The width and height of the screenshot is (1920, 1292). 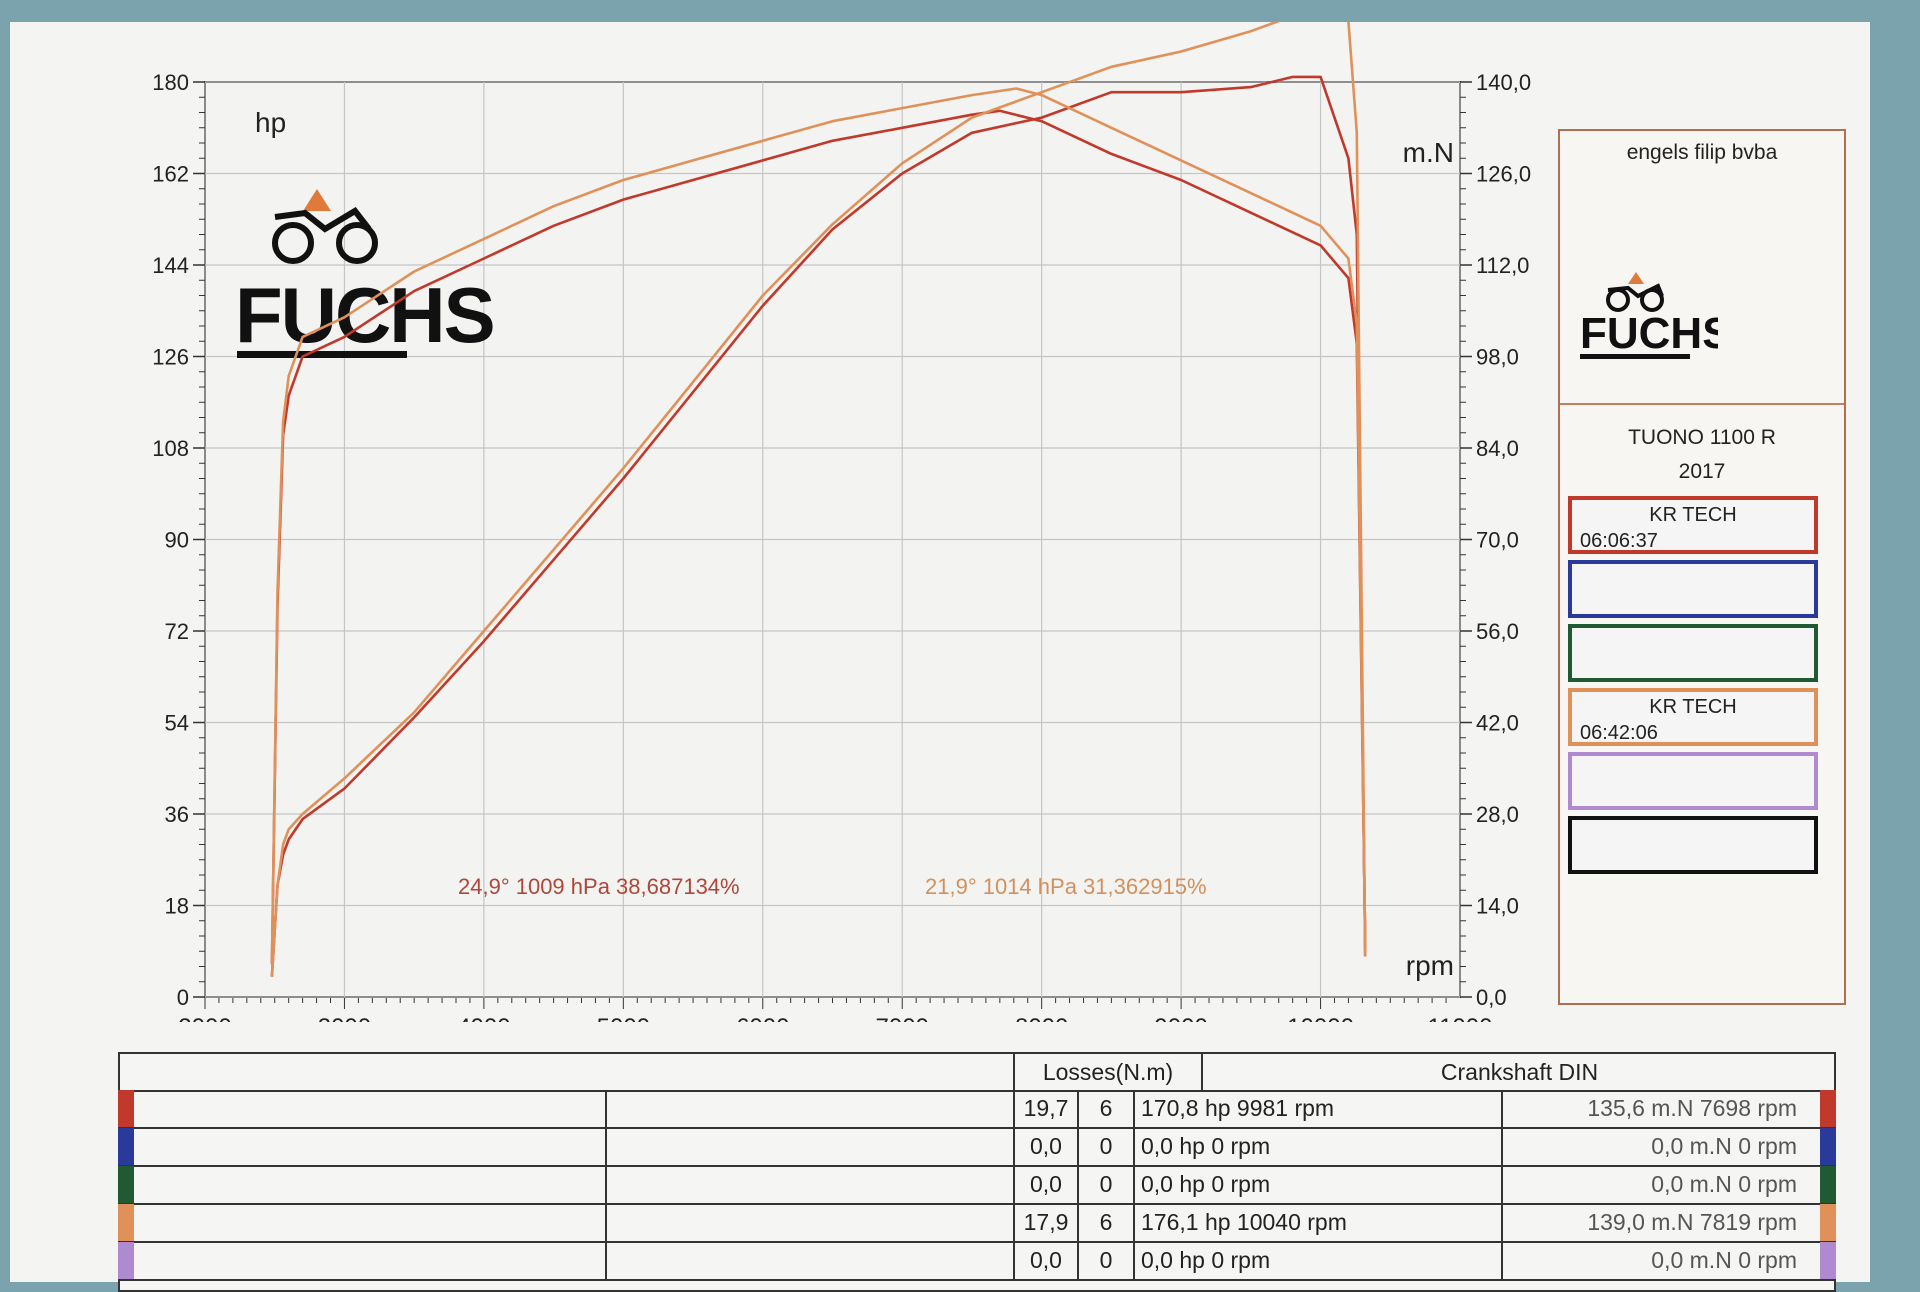 I want to click on row-peak-torque: 139,0 m.N 7819 rpm, so click(x=1651, y=1222).